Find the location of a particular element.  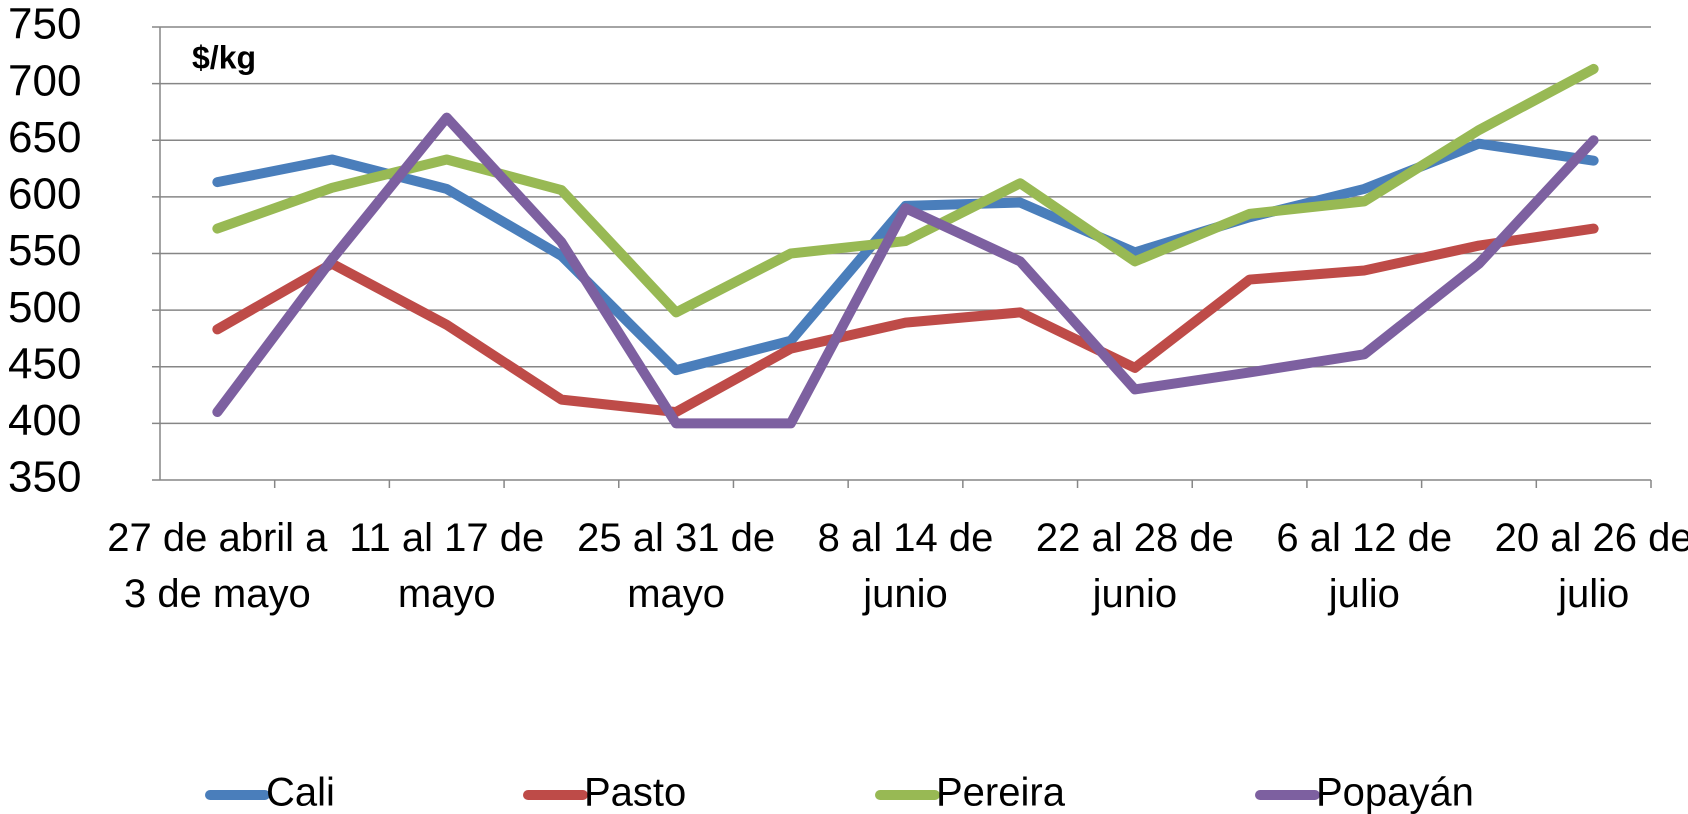

x-tick-label: 8 al 14 de junio is located at coordinates (905, 566).